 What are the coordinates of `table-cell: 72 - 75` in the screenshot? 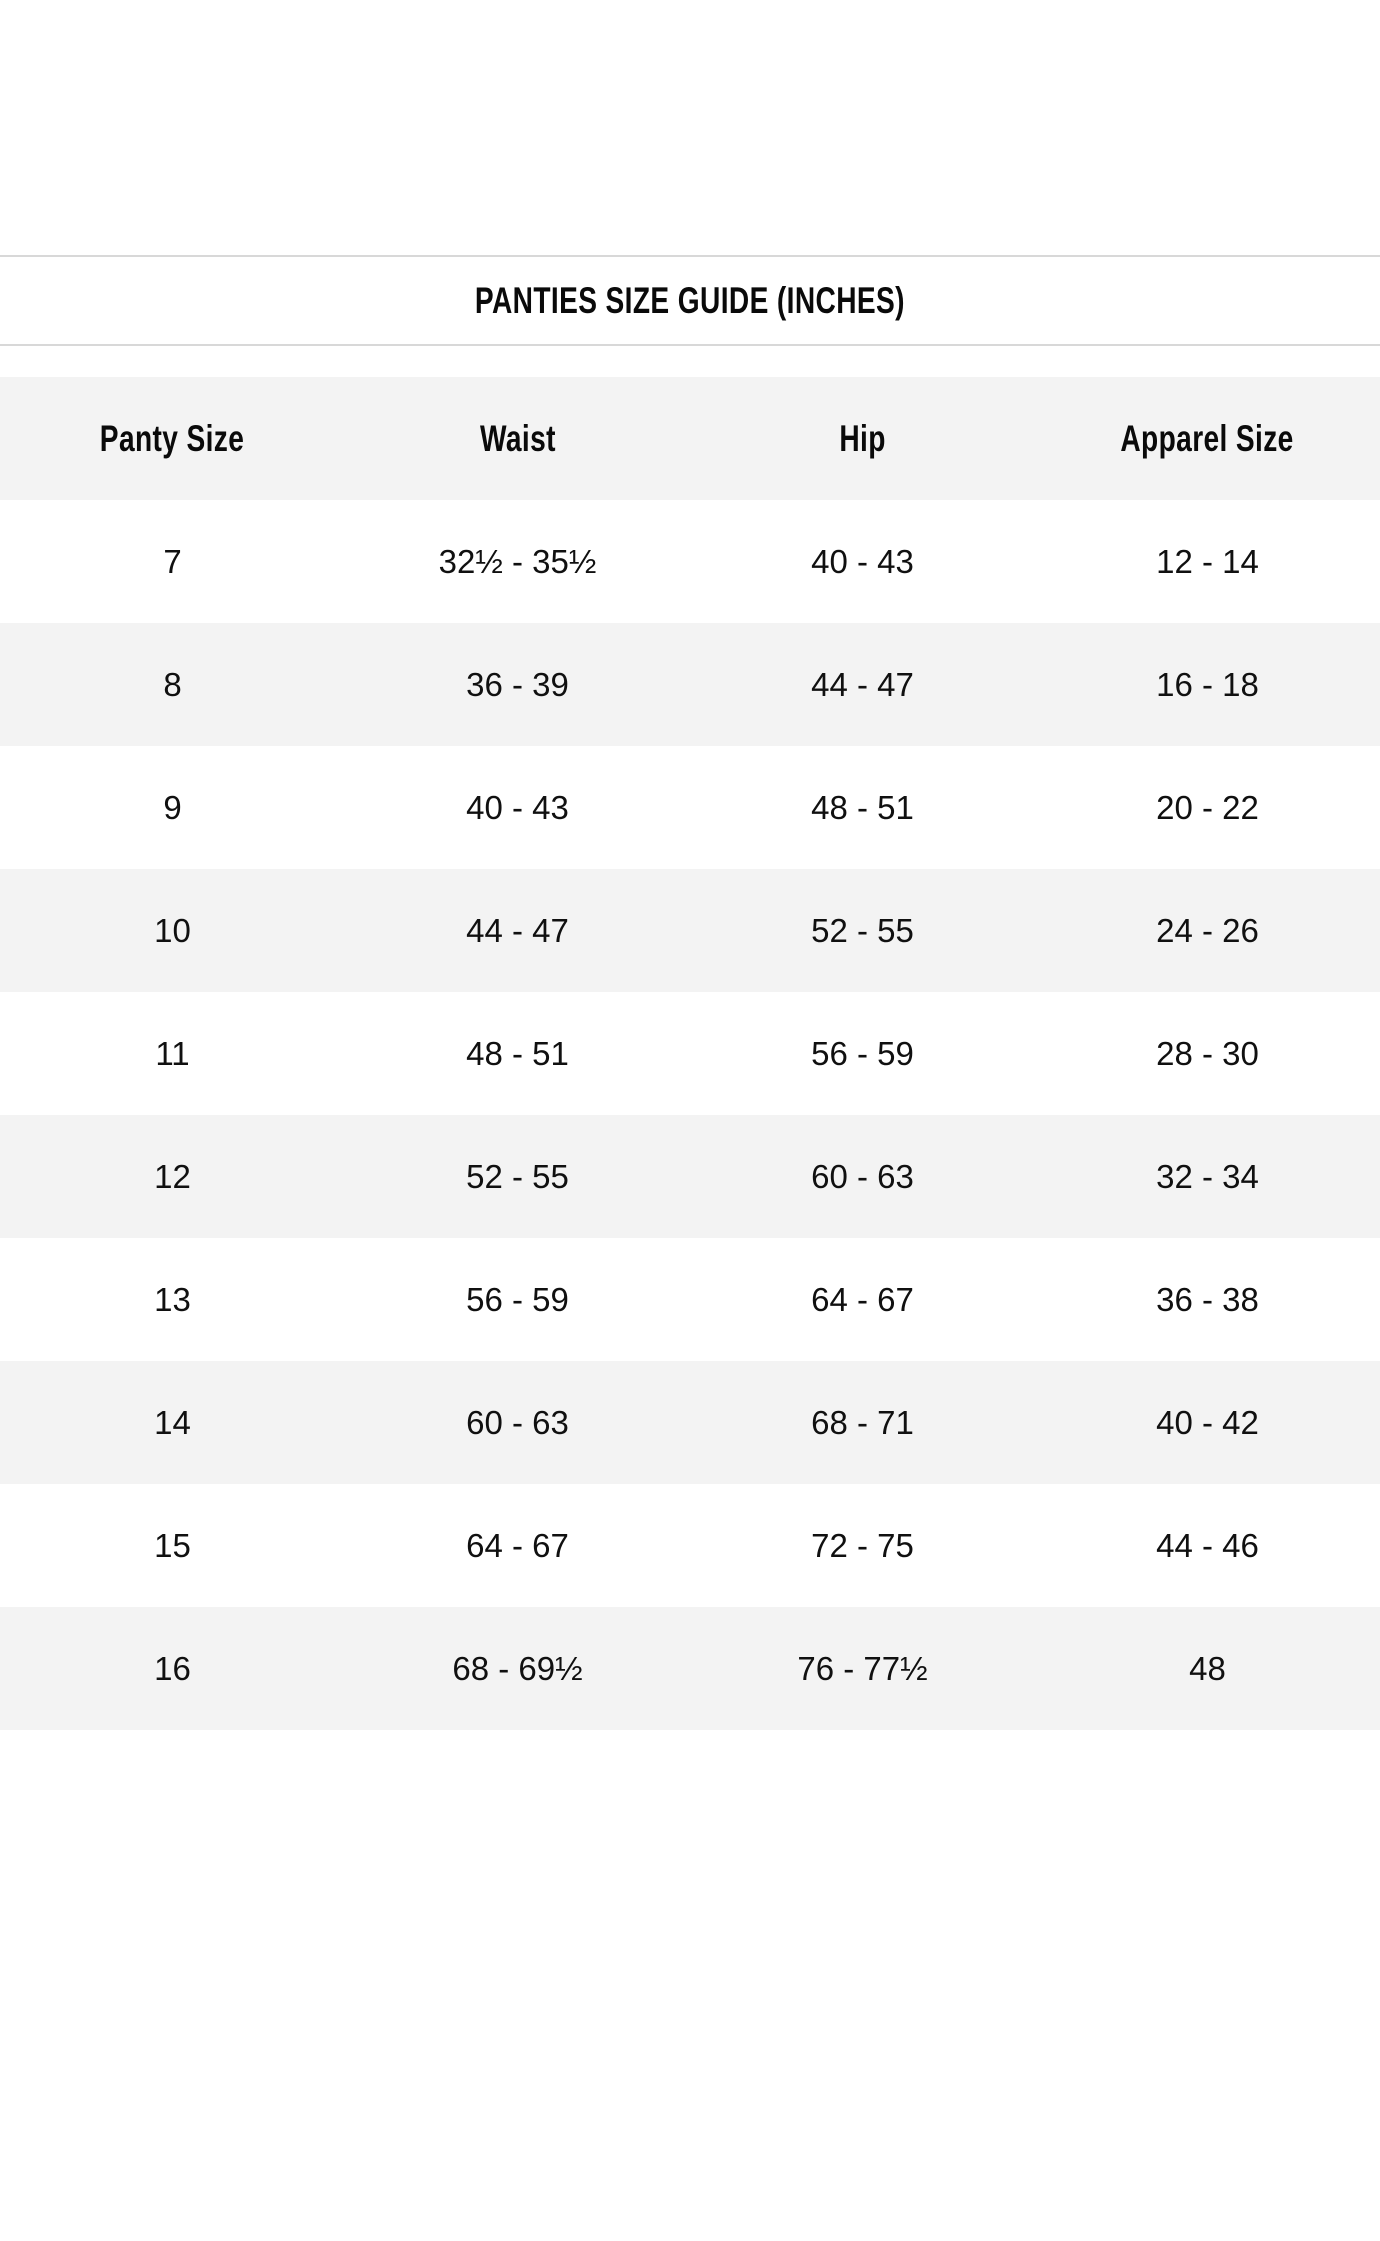 It's located at (862, 1545).